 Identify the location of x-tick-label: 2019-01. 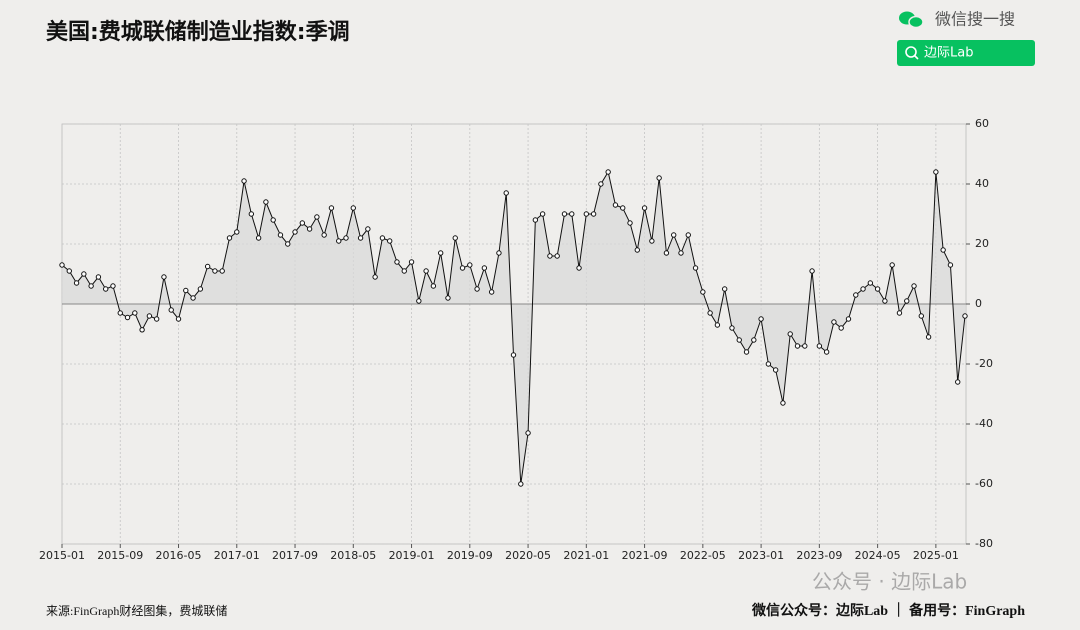
(412, 555).